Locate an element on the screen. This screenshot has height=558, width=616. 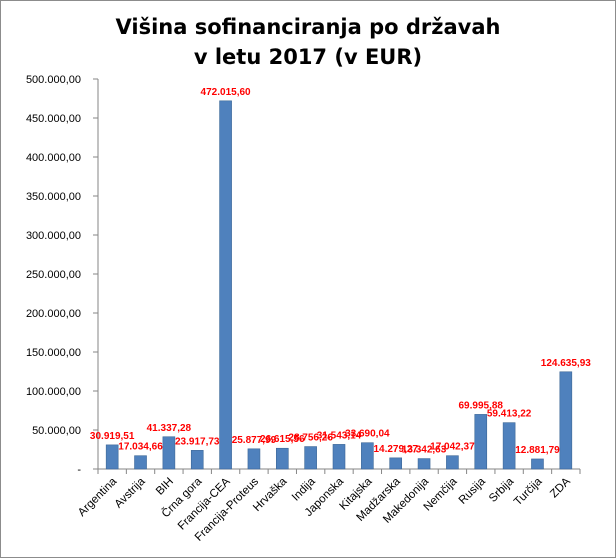
data-label: 14.279,27 is located at coordinates (395, 449).